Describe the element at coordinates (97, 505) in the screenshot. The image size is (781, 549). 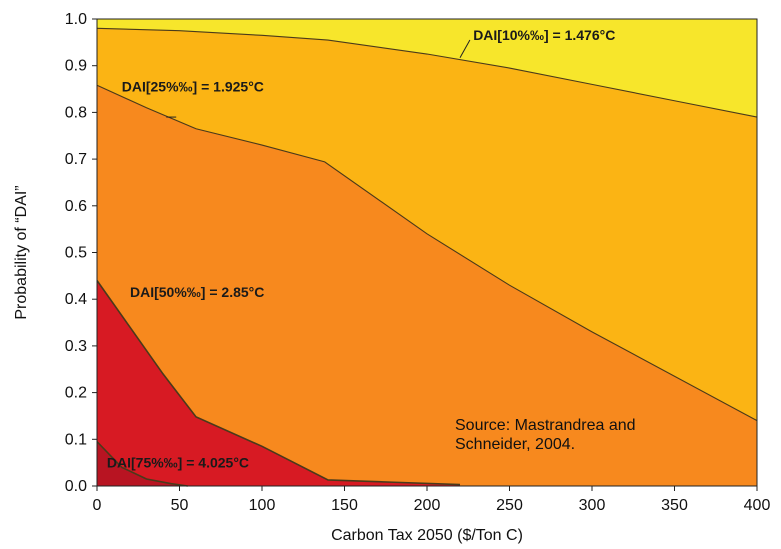
I see `x-tick-label: 0` at that location.